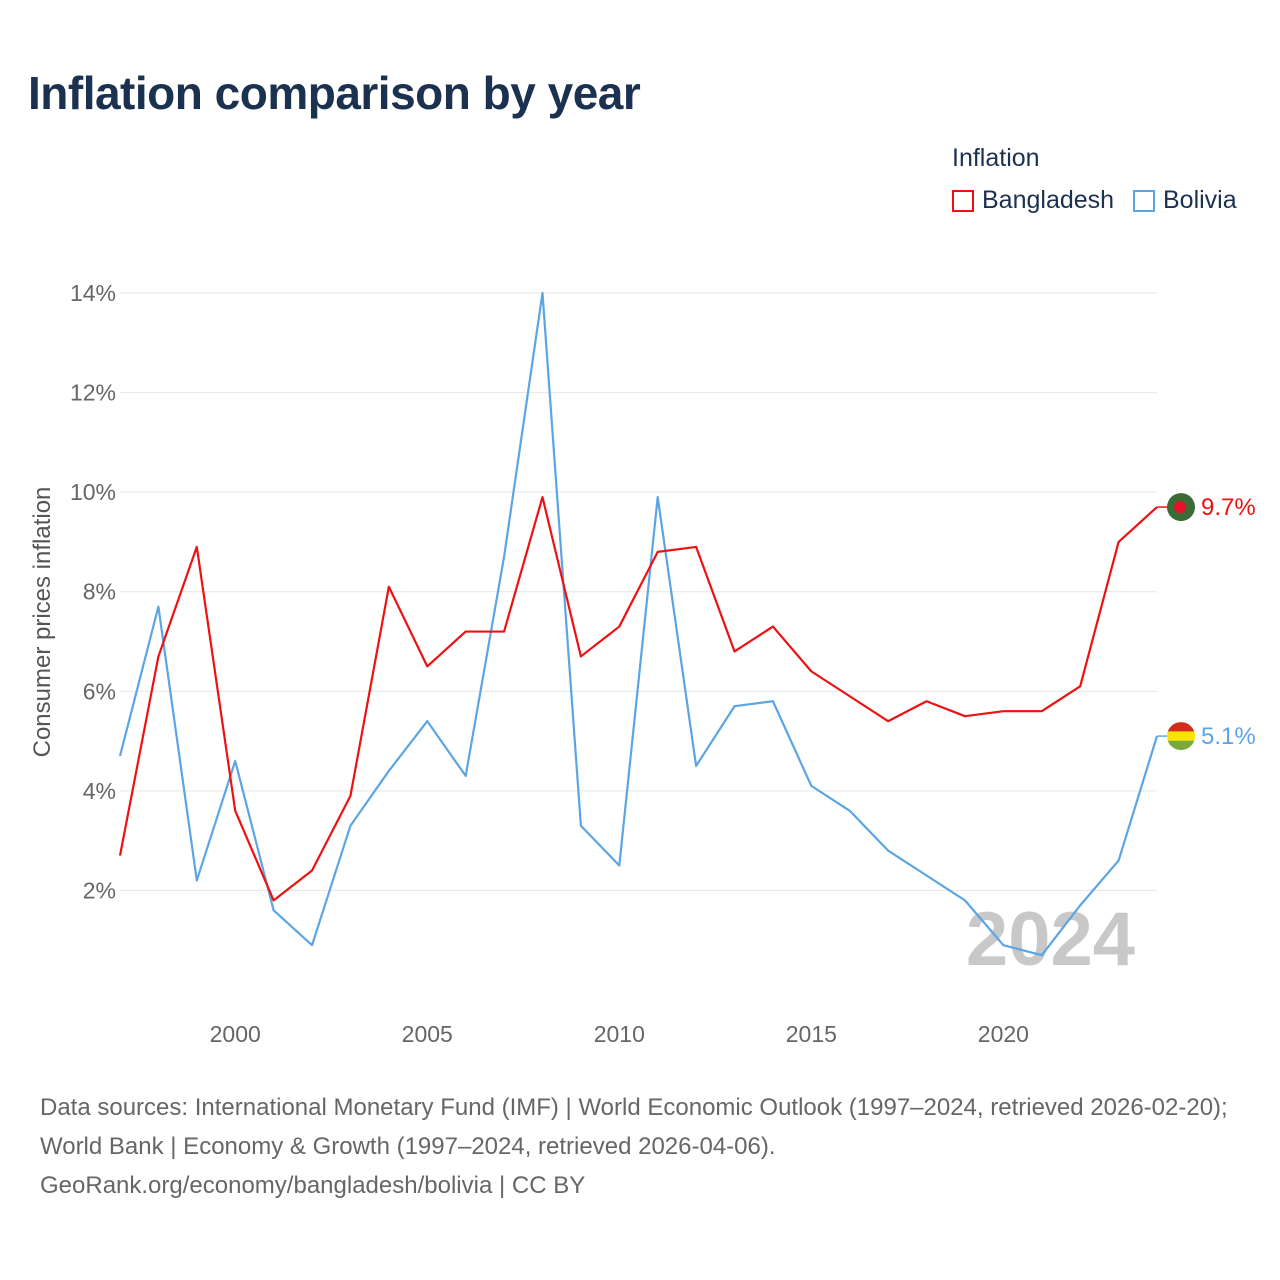 This screenshot has height=1280, width=1280. I want to click on legend-swatch-bolivia, so click(1144, 200).